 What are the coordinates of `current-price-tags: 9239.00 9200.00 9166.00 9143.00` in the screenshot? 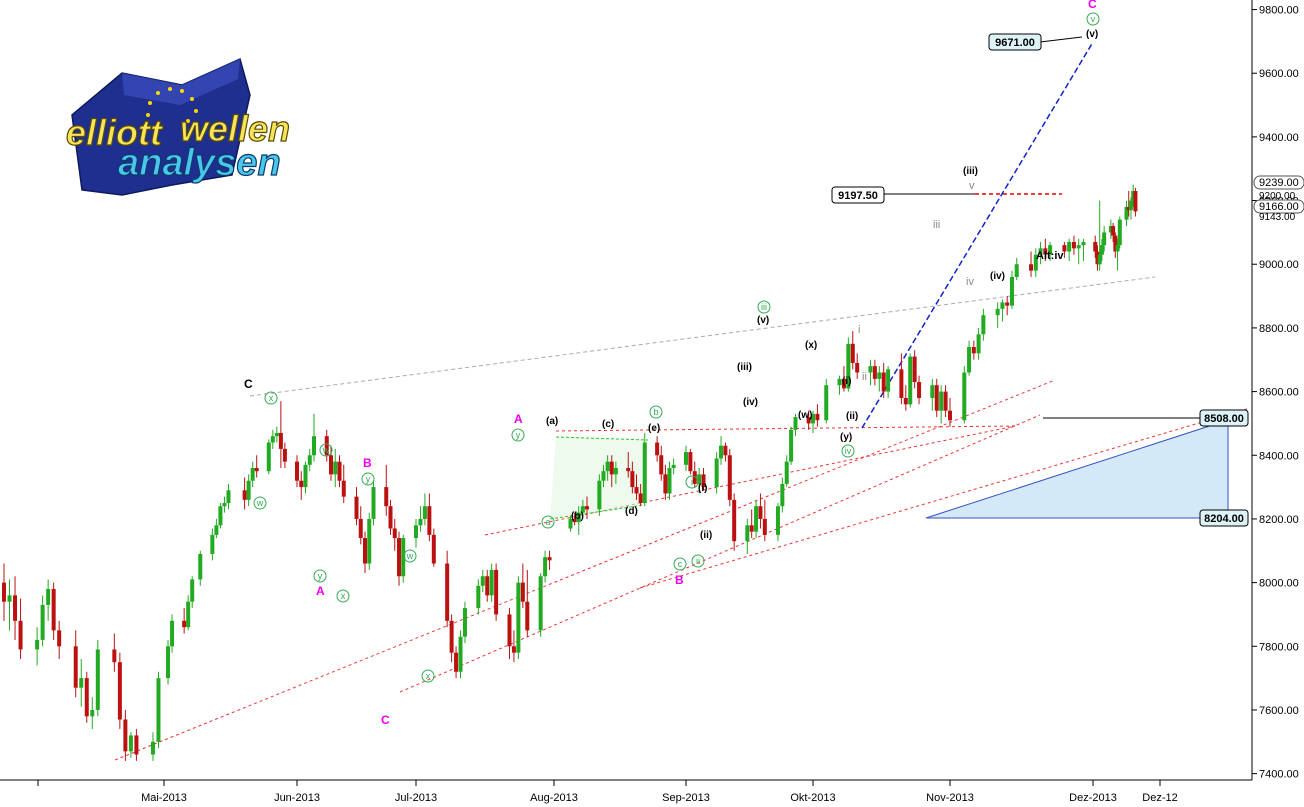 It's located at (1278, 199).